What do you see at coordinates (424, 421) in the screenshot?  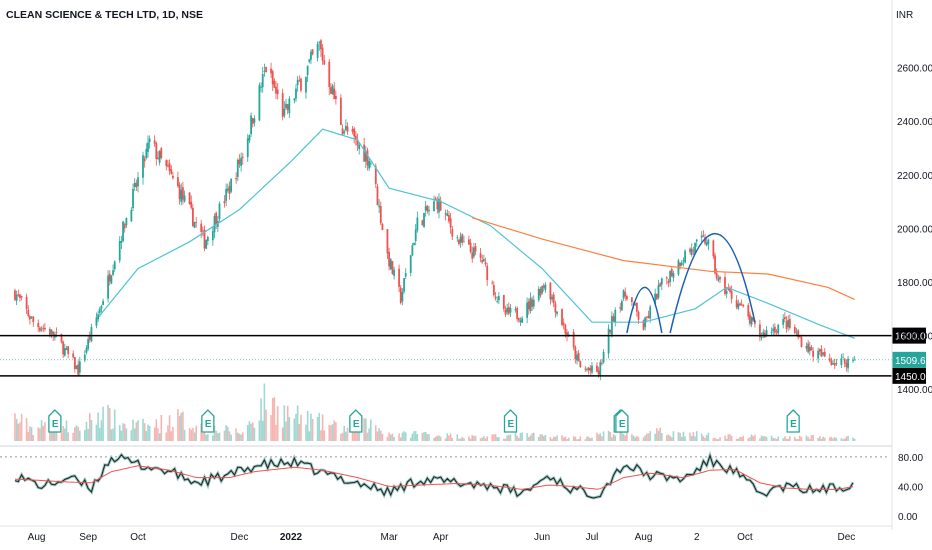 I see `event-markers: EEEEEEE` at bounding box center [424, 421].